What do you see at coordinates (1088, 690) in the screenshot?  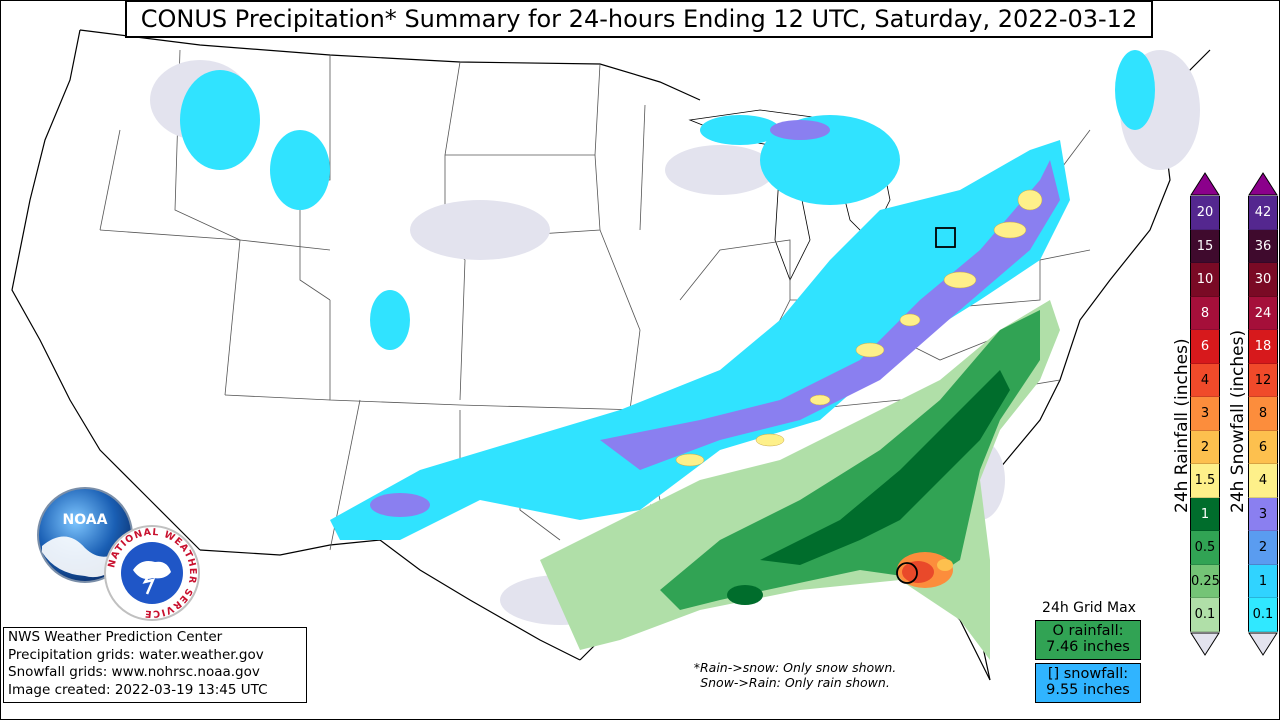 I see `grid-max-snow-value: 9.55 inches` at bounding box center [1088, 690].